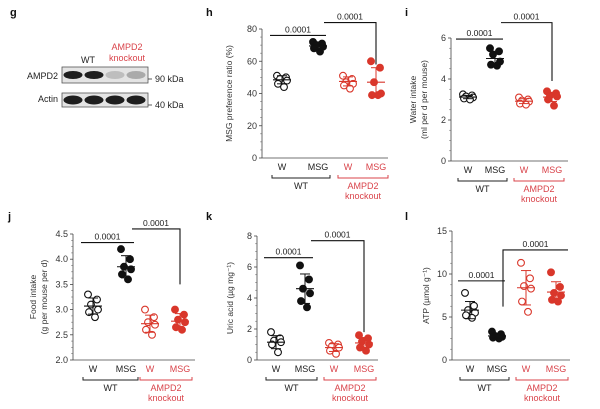 The height and width of the screenshot is (409, 600). What do you see at coordinates (61, 234) in the screenshot?
I see `y-tick-label: 4.5` at bounding box center [61, 234].